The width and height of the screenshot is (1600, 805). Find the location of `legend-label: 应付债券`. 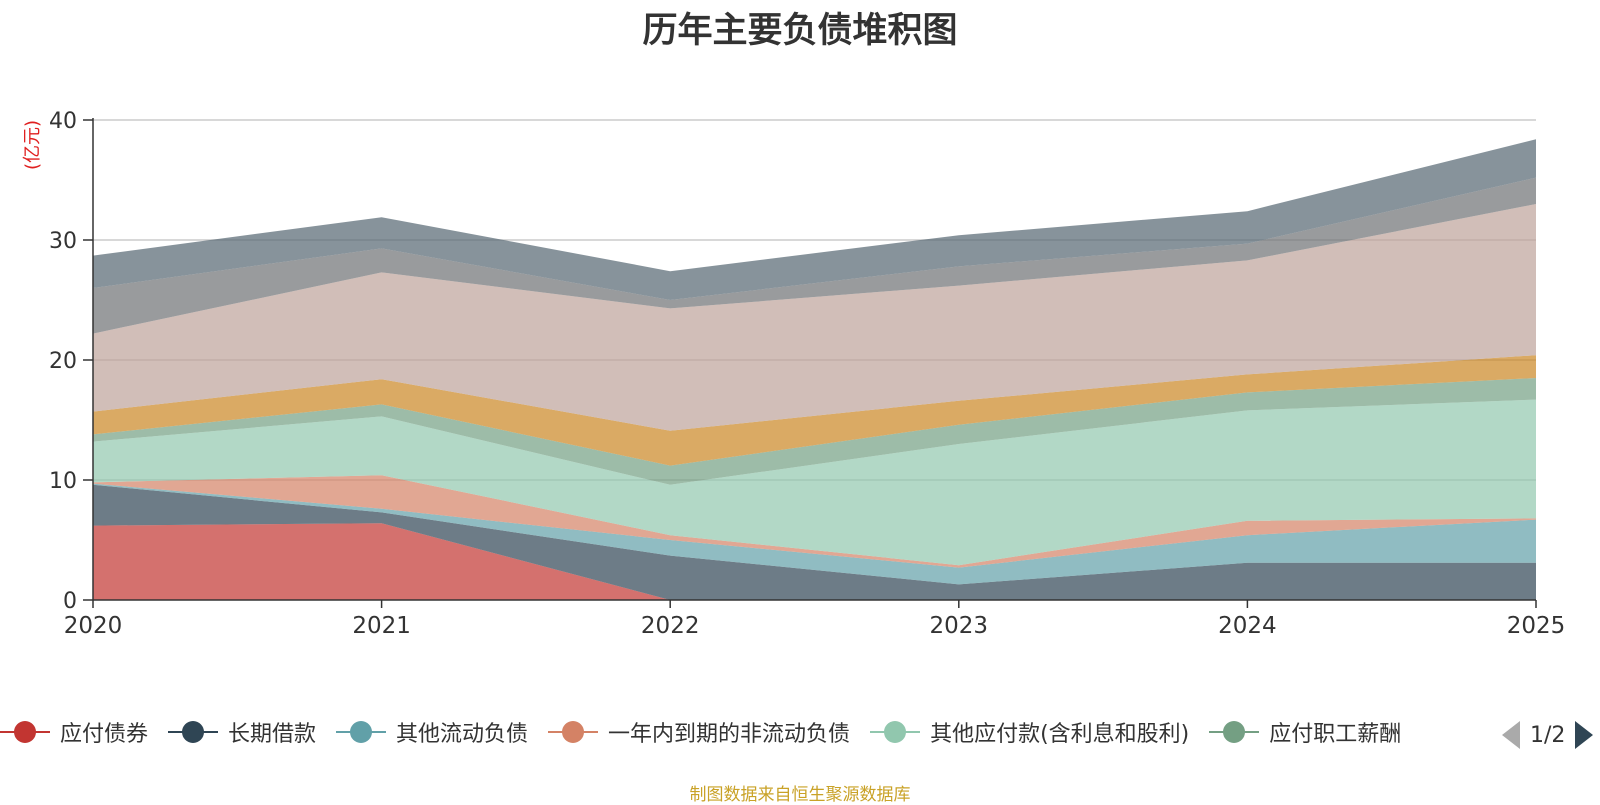

legend-label: 应付债券 is located at coordinates (104, 734).